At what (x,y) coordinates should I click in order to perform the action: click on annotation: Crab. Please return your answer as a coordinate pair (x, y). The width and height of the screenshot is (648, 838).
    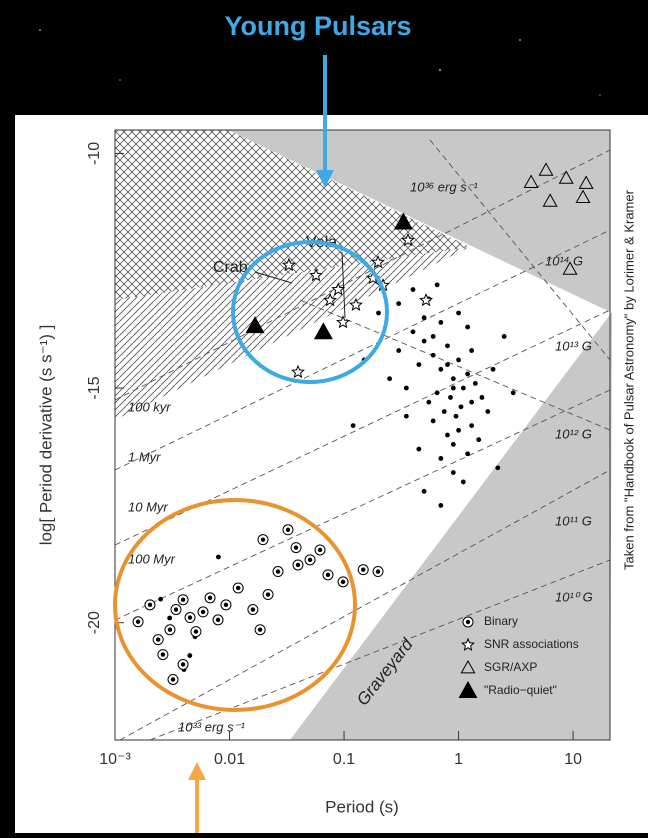
    Looking at the image, I should click on (230, 267).